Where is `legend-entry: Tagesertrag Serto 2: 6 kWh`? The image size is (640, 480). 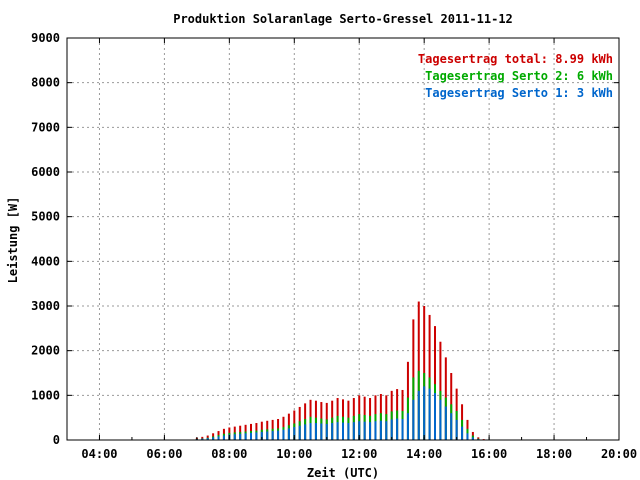
legend-entry: Tagesertrag Serto 2: 6 kWh is located at coordinates (519, 76).